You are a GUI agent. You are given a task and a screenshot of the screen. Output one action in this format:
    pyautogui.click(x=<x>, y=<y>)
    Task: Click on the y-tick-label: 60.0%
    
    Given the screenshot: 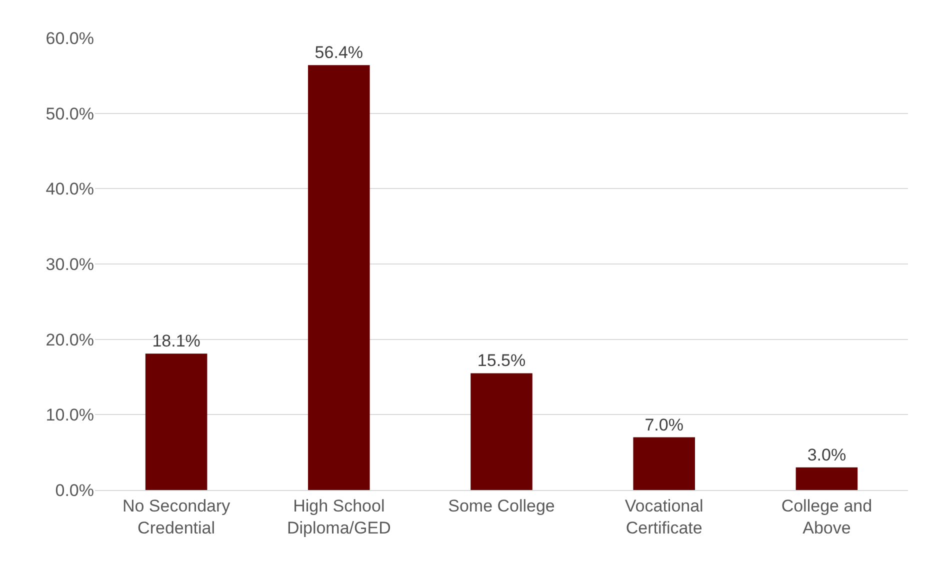 What is the action you would take?
    pyautogui.click(x=70, y=38)
    